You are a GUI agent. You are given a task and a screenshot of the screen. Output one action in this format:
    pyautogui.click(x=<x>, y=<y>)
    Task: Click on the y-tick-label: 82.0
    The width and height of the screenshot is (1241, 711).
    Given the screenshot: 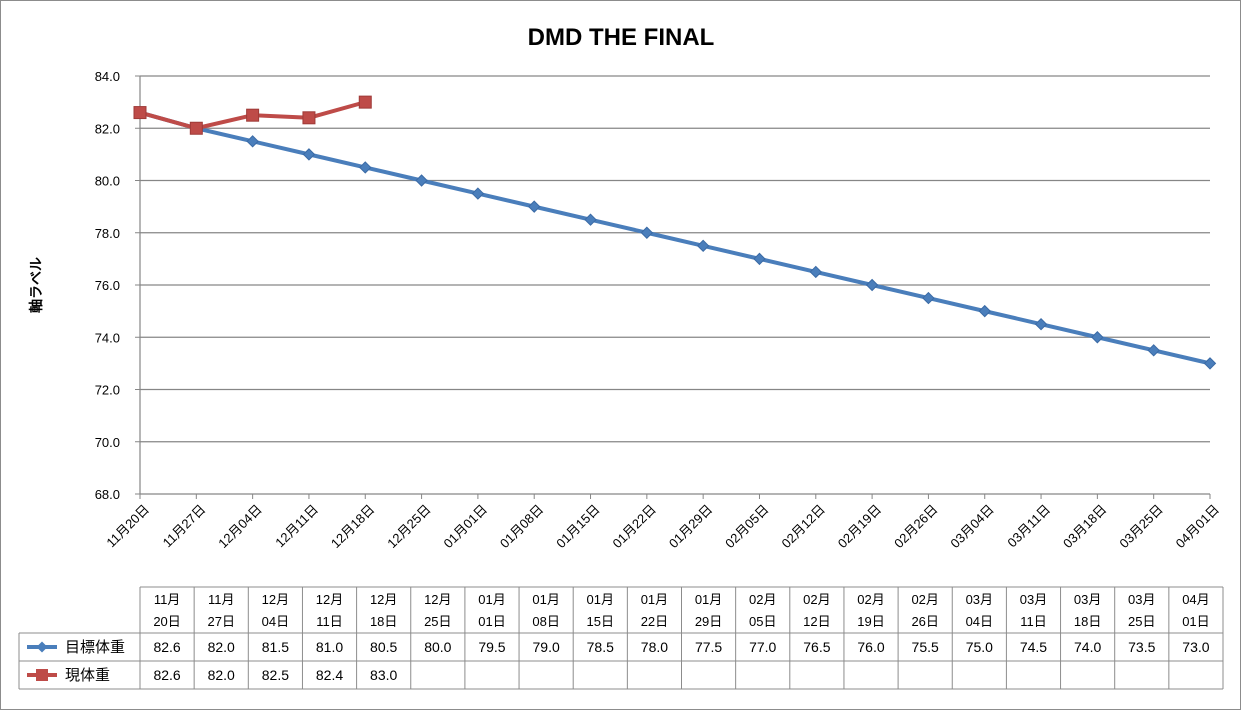 What is the action you would take?
    pyautogui.click(x=107, y=128)
    